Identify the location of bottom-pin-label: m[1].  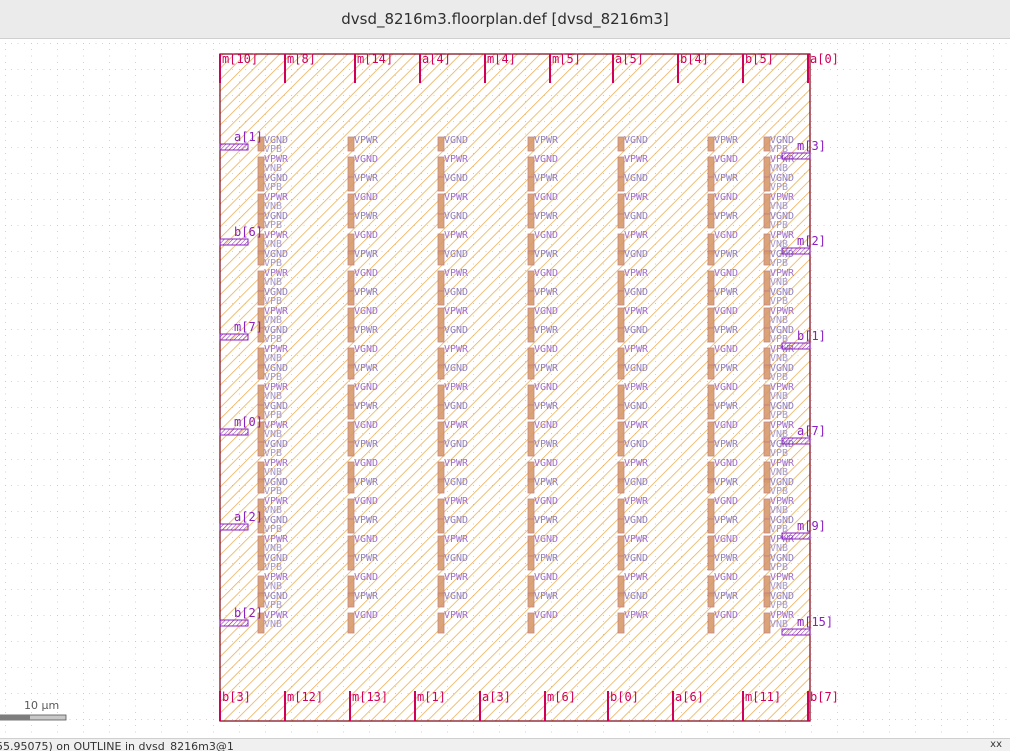
(431, 697).